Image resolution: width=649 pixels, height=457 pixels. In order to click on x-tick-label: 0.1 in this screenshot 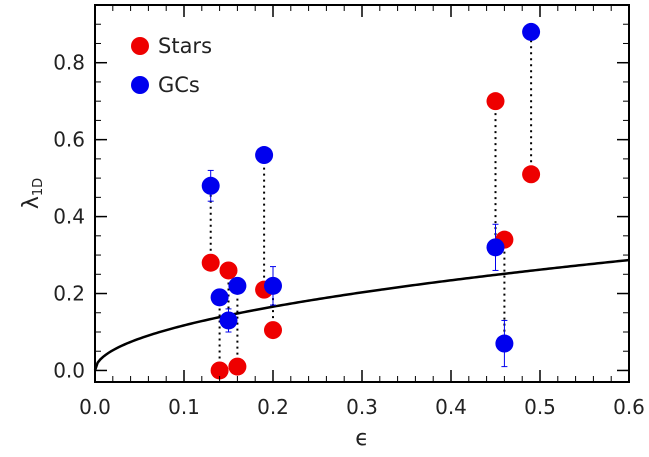, I will do `click(184, 407)`.